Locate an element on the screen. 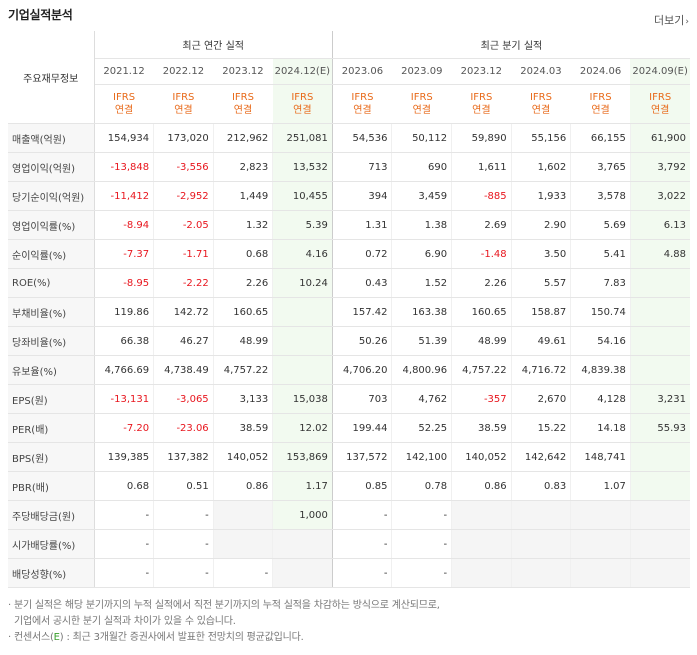 This screenshot has height=655, width=697. table-cell: -8.94 is located at coordinates (123, 225).